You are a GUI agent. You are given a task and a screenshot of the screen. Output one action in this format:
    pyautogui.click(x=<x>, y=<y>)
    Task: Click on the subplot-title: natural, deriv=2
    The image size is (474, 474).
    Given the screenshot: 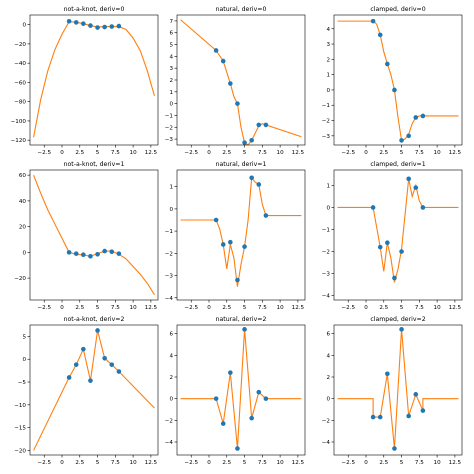 What is the action you would take?
    pyautogui.click(x=241, y=319)
    